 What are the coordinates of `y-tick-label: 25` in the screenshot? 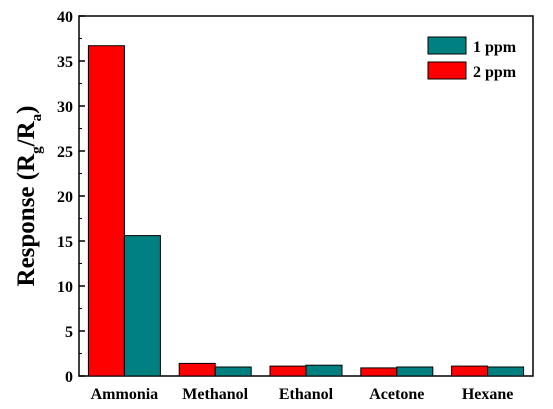 It's located at (65, 152).